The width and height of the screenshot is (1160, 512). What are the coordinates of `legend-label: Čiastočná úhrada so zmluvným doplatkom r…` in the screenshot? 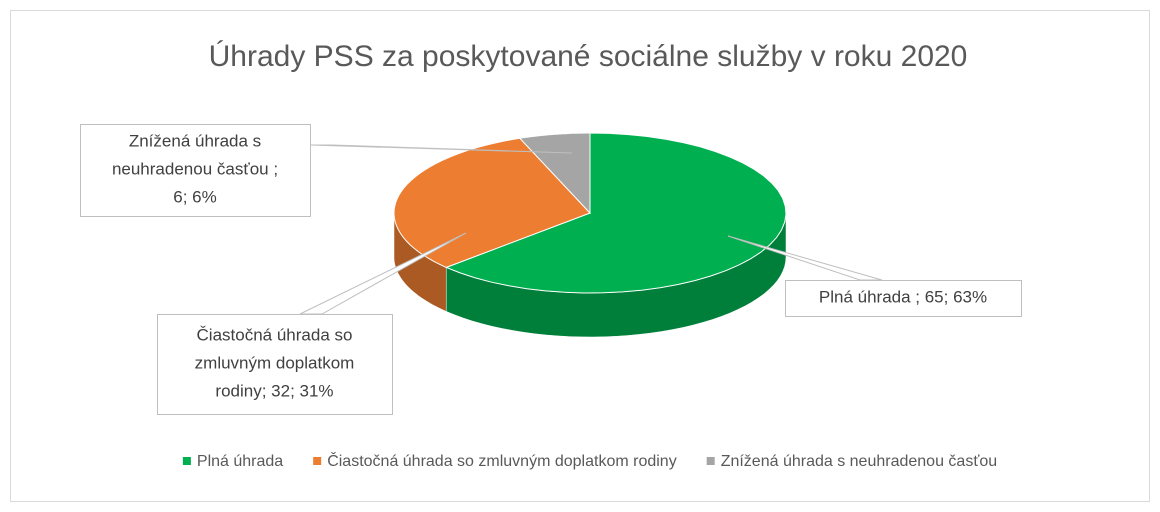 It's located at (502, 460).